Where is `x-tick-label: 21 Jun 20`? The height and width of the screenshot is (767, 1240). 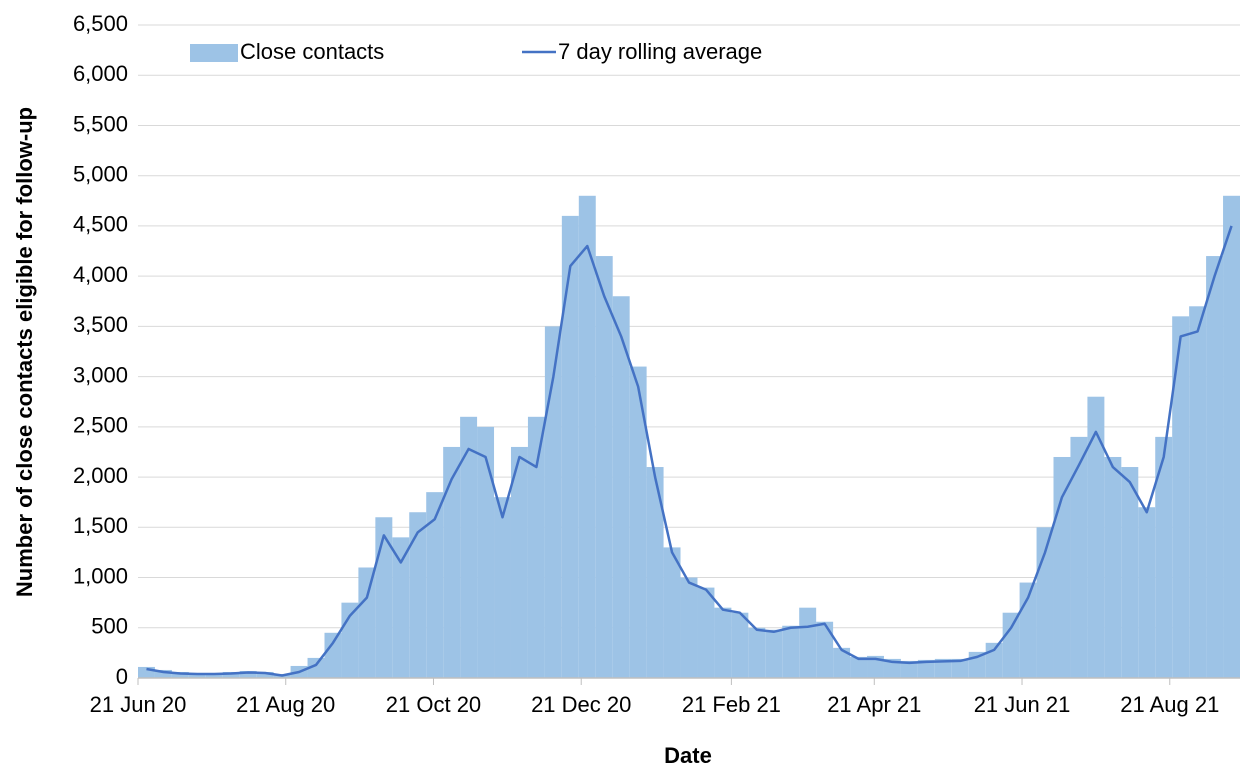
x-tick-label: 21 Jun 20 is located at coordinates (138, 704).